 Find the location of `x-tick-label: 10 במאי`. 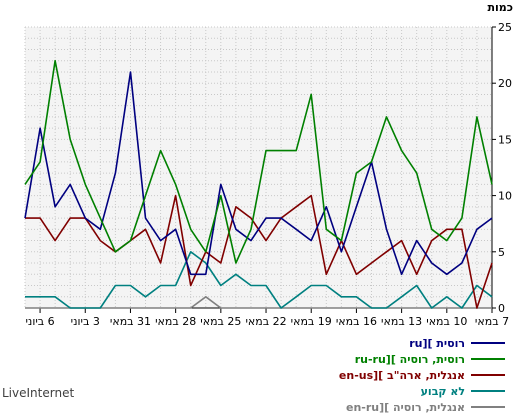

x-tick-label: 10 במאי is located at coordinates (446, 321).